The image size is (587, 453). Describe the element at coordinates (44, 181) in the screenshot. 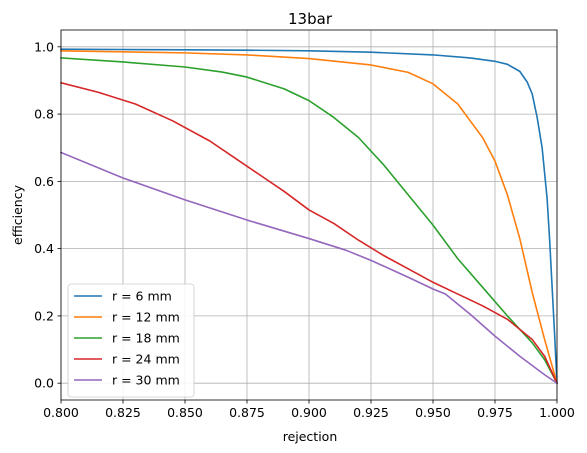

I see `y-tick-label: 0.6` at that location.